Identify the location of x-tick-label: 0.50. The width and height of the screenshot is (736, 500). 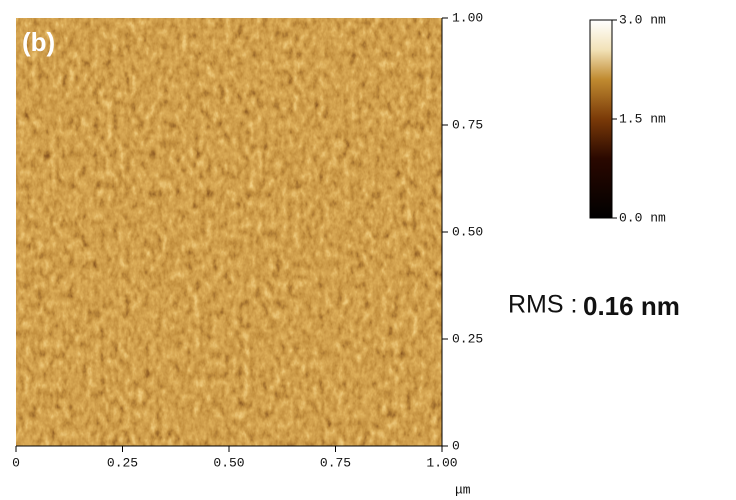
(228, 462).